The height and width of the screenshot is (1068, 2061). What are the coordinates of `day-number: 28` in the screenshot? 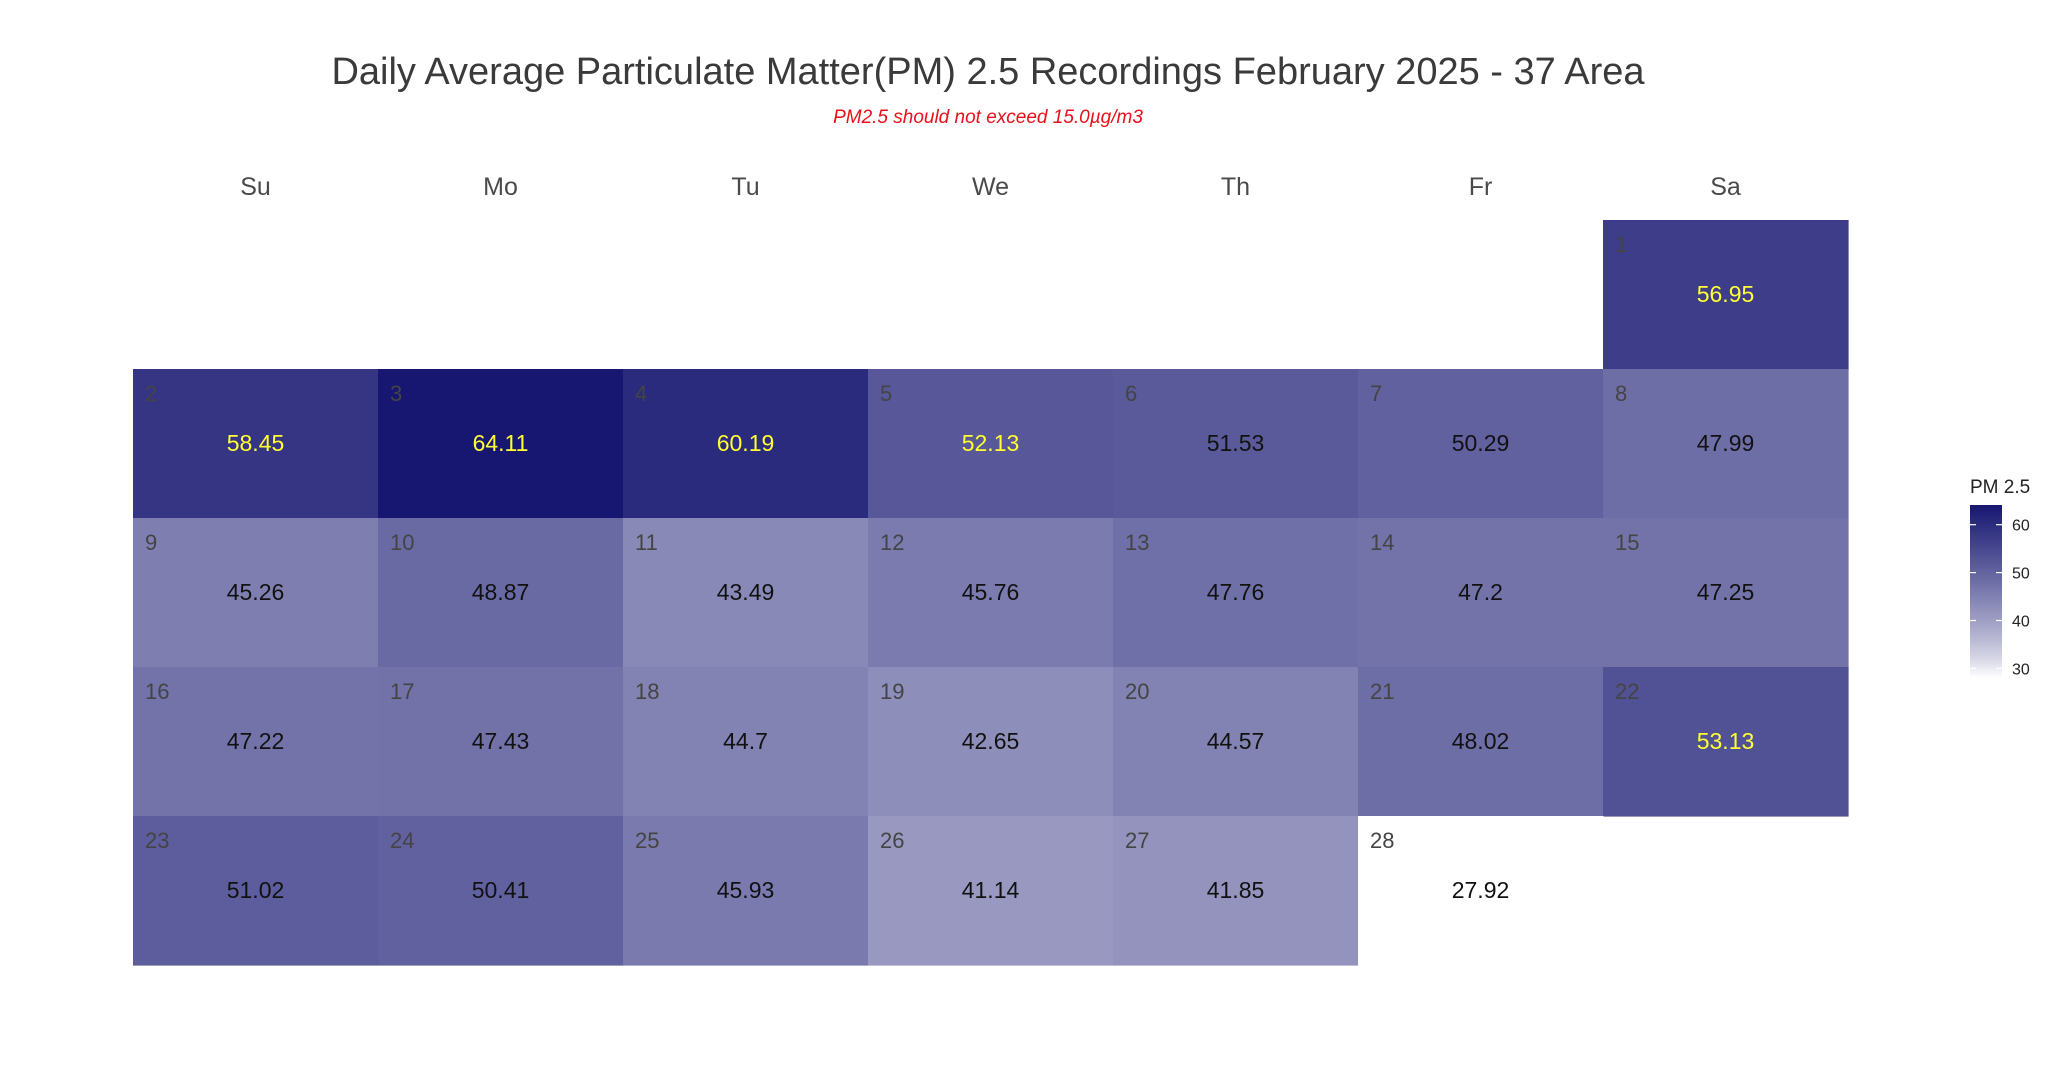 It's located at (1382, 840).